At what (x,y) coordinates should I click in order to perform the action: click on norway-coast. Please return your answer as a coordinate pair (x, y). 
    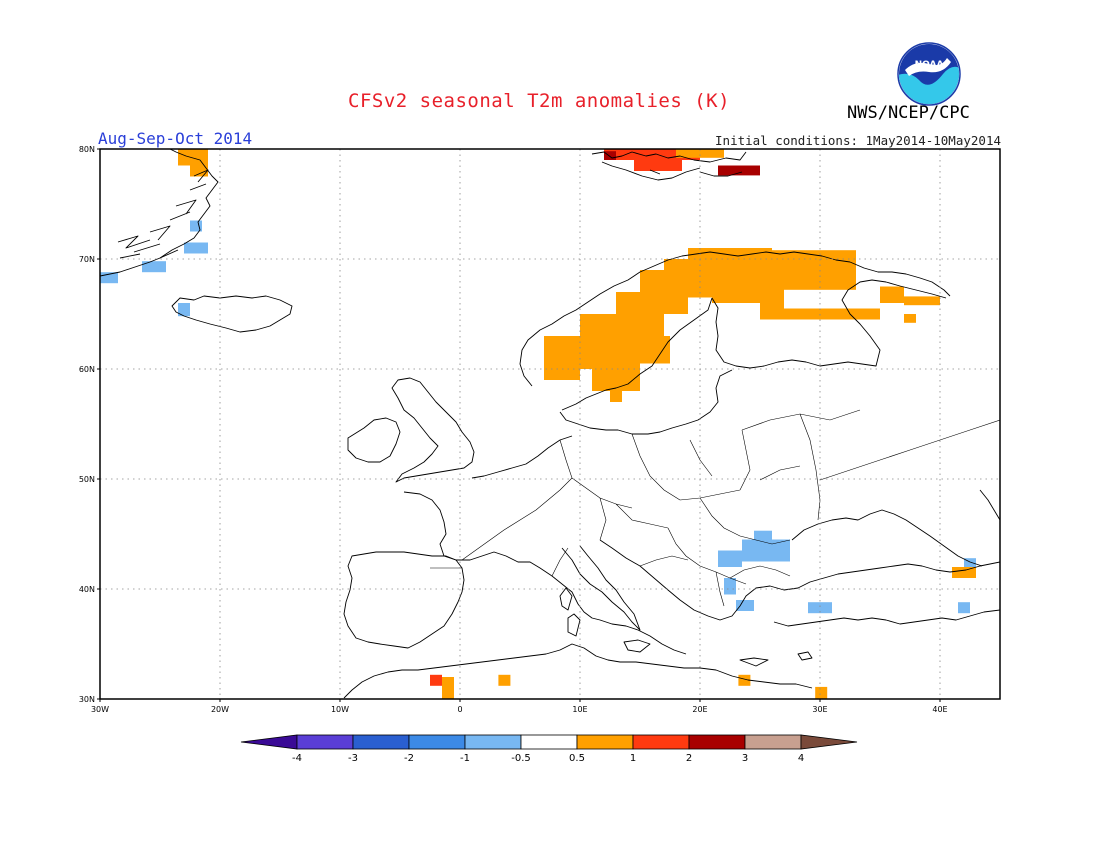
    Looking at the image, I should click on (685, 319).